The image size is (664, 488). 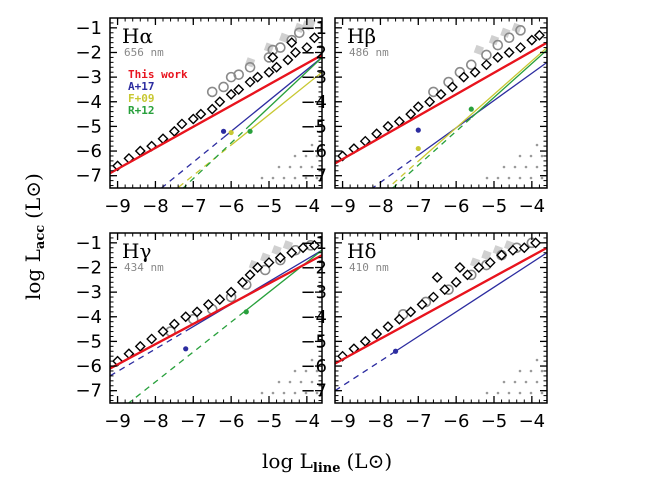 I want to click on svg-text:log Lacc(L⊙): log Lacc (L⊙), so click(x=34, y=236).